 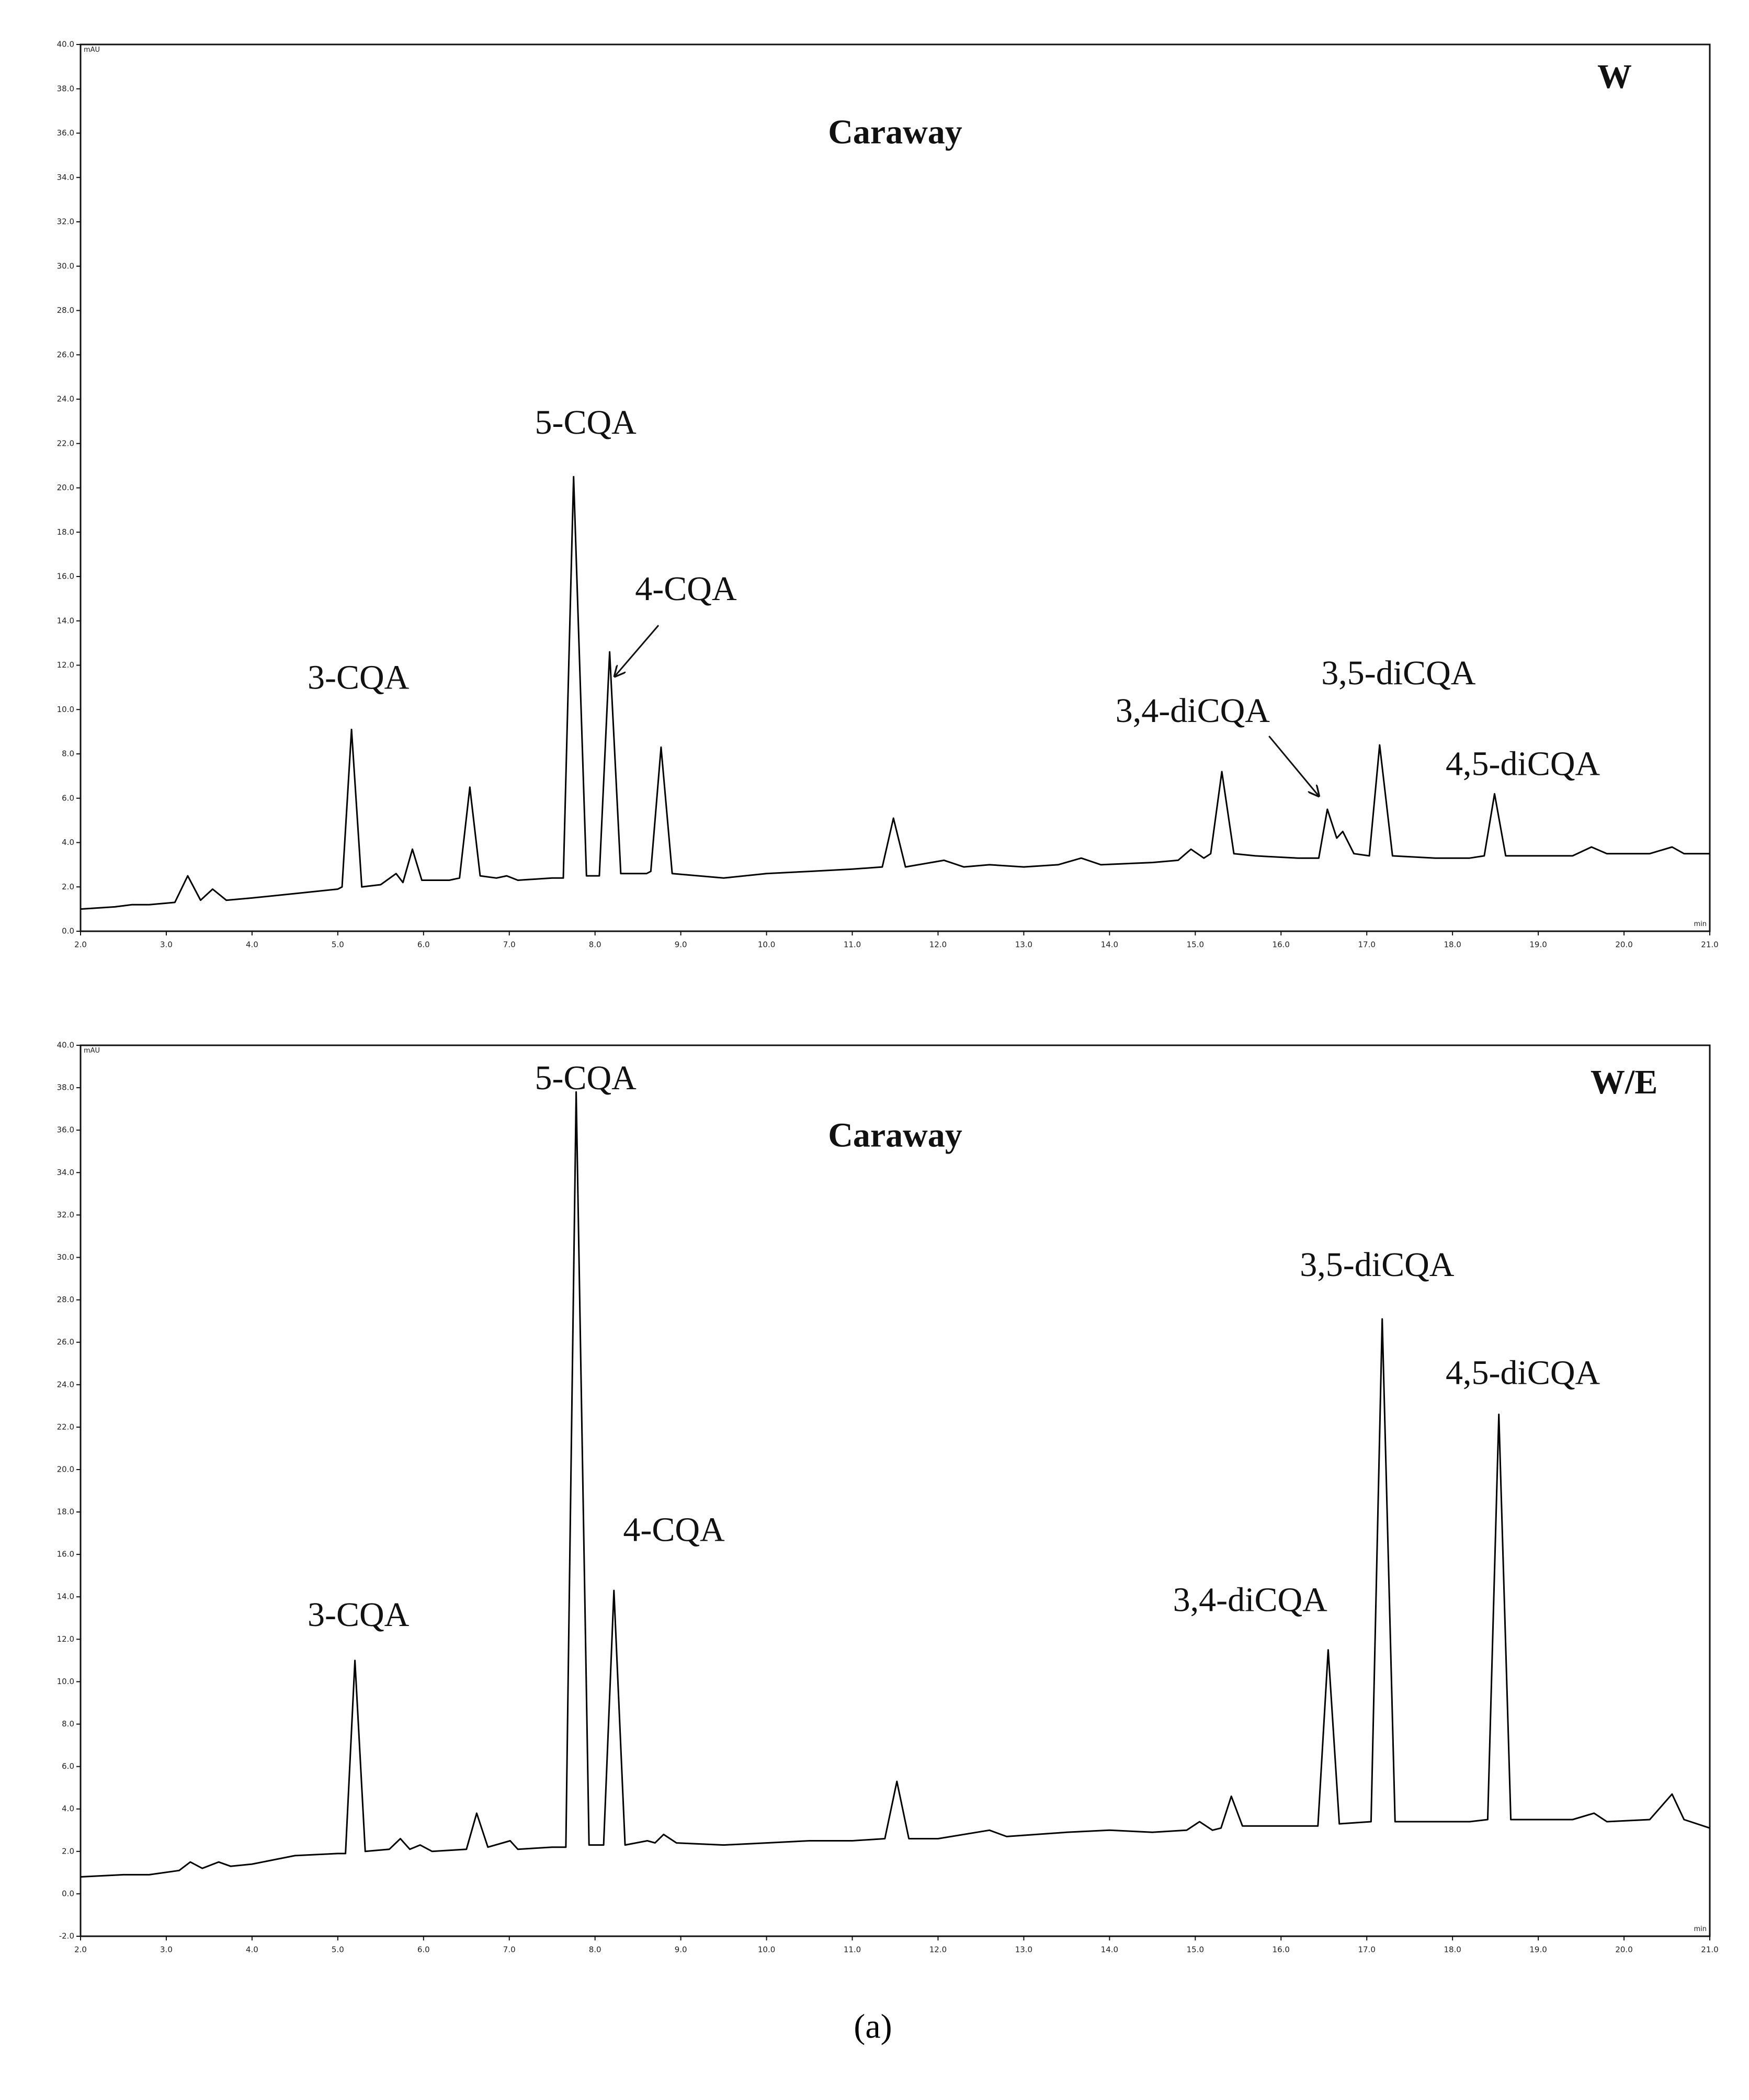 What do you see at coordinates (1523, 764) in the screenshot?
I see `peak-label: 4,5-diCQA` at bounding box center [1523, 764].